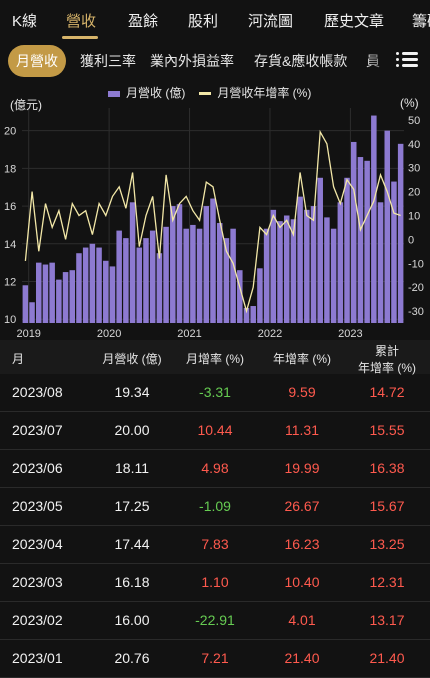  What do you see at coordinates (10, 320) in the screenshot?
I see `y-tick-label: 10` at bounding box center [10, 320].